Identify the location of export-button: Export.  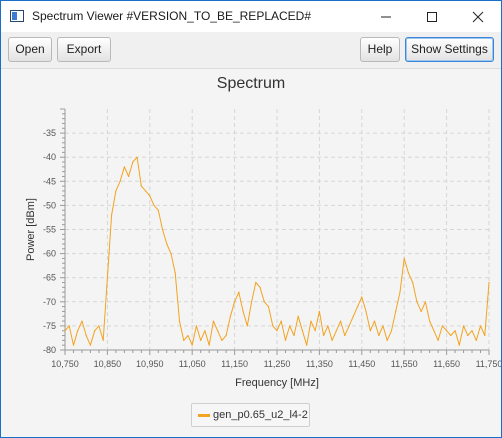
(84, 49).